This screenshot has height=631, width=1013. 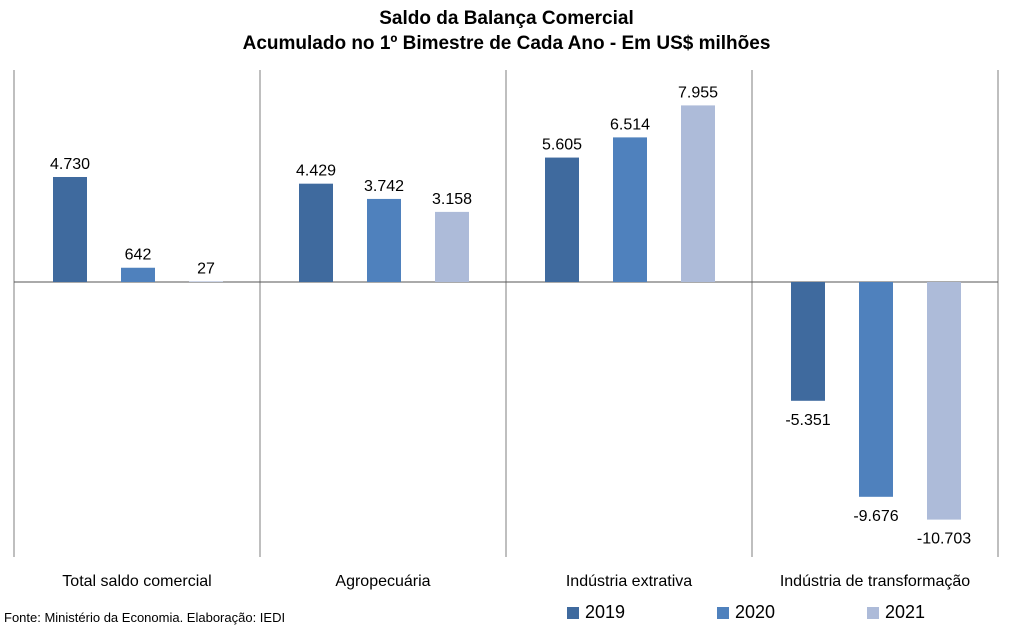 I want to click on data-label: -9.676, so click(x=875, y=516).